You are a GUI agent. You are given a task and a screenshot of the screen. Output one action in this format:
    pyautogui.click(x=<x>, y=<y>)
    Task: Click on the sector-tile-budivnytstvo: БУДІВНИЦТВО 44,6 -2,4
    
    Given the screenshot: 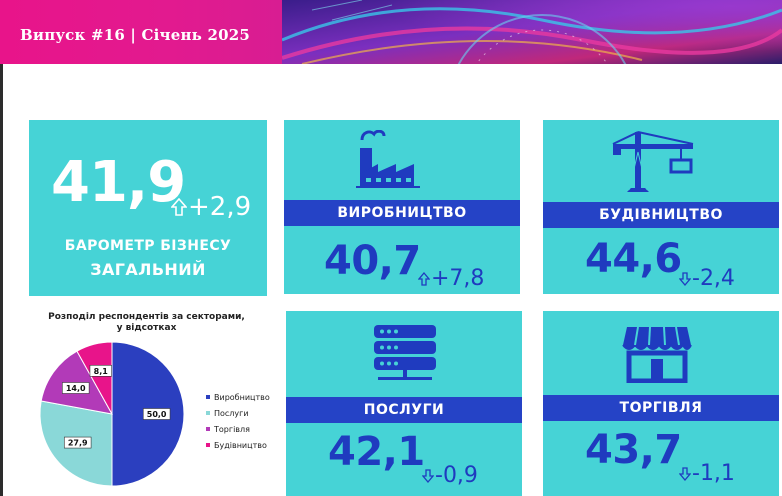 What is the action you would take?
    pyautogui.click(x=661, y=207)
    